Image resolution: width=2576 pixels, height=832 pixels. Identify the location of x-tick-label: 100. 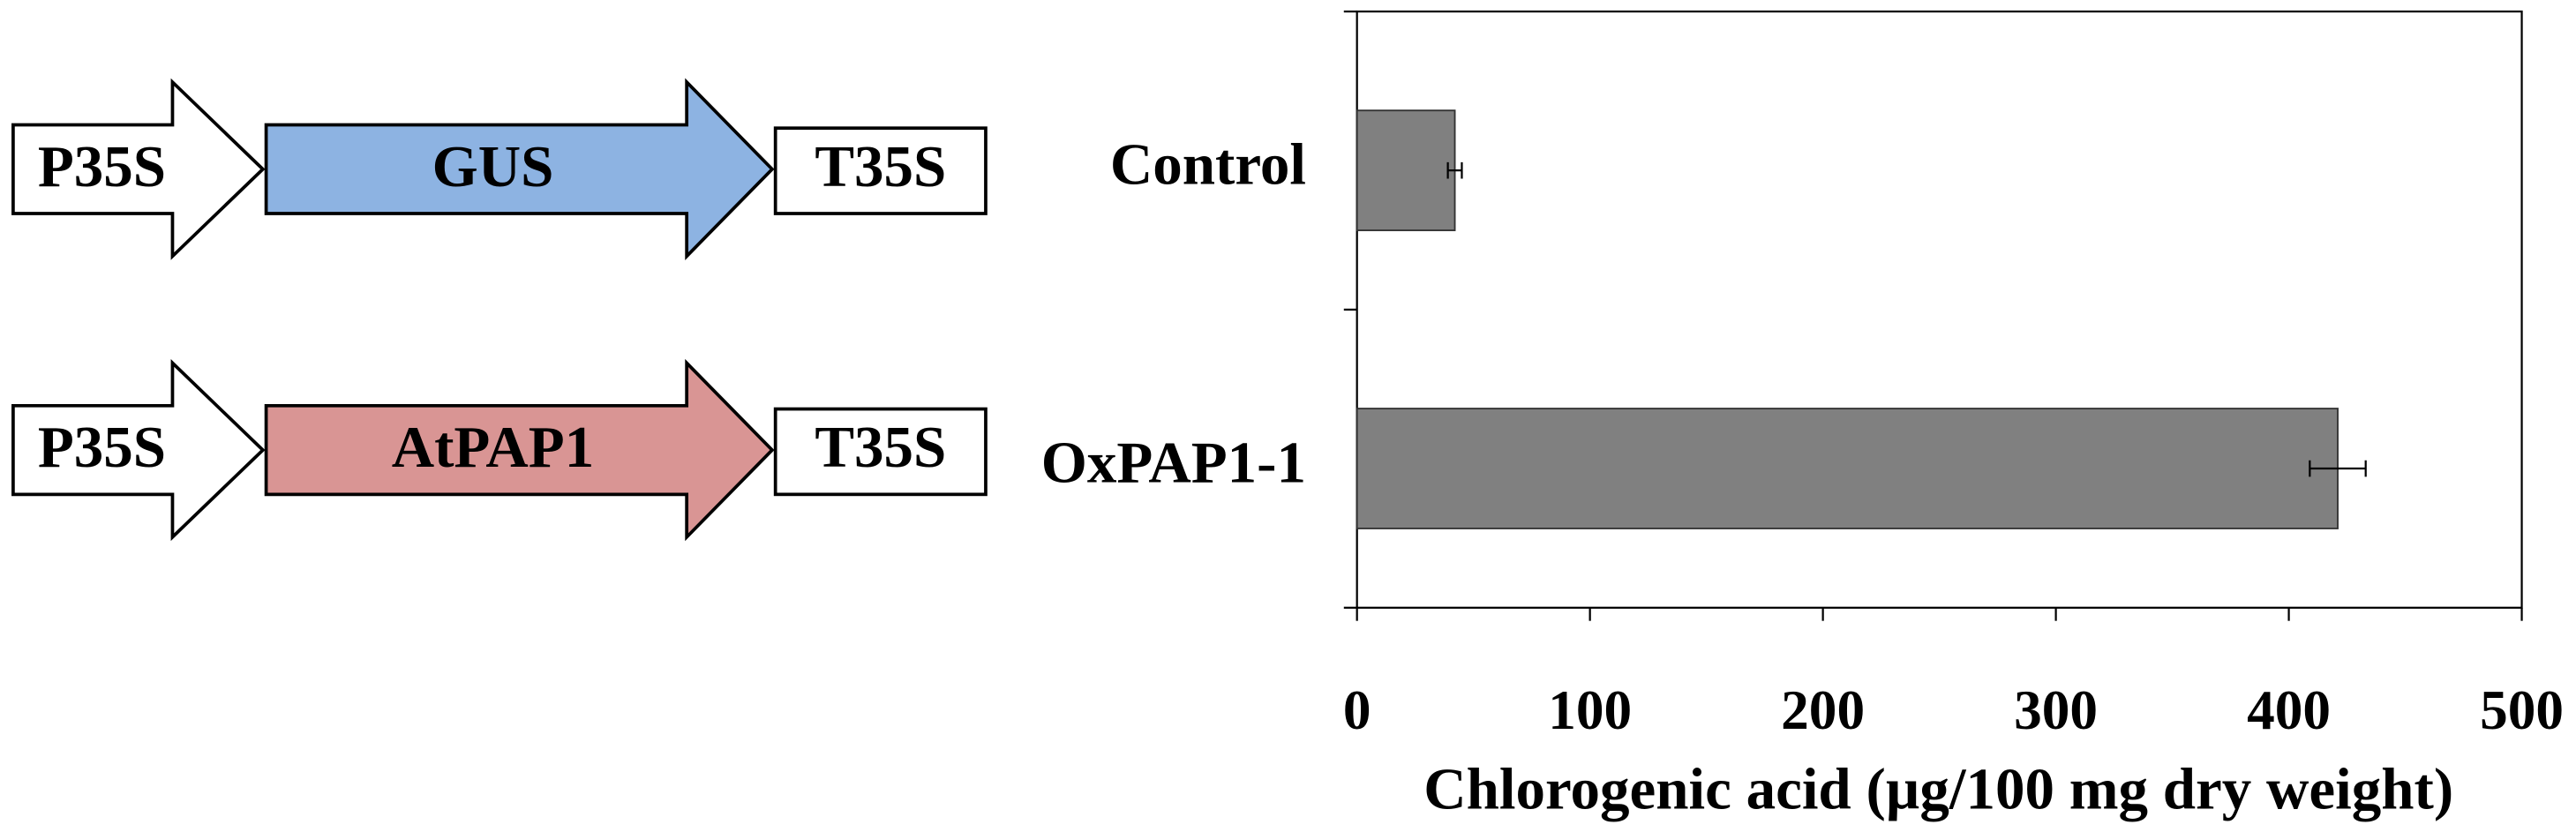
(1590, 710).